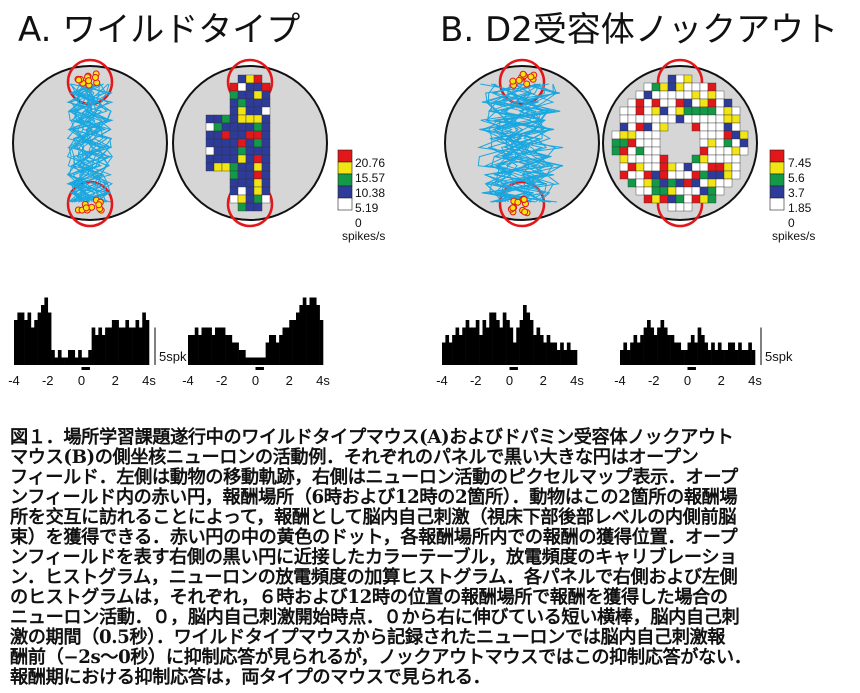 The height and width of the screenshot is (693, 860). What do you see at coordinates (345, 192) in the screenshot?
I see `colorbar-a-swatch` at bounding box center [345, 192].